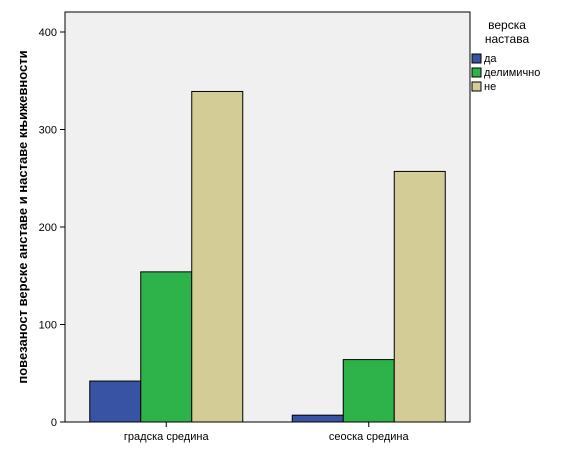 This screenshot has width=564, height=461. I want to click on x-tick-label: сеоска средина, so click(369, 437).